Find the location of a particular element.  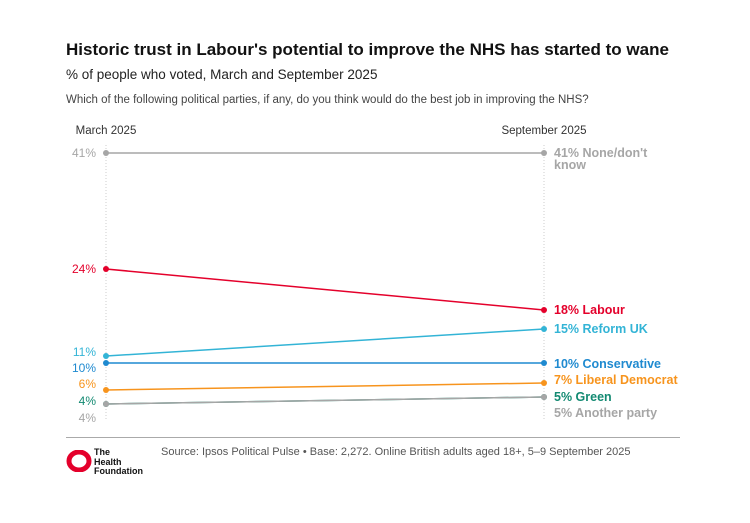

health-foundation-logo-icon is located at coordinates (79, 461).